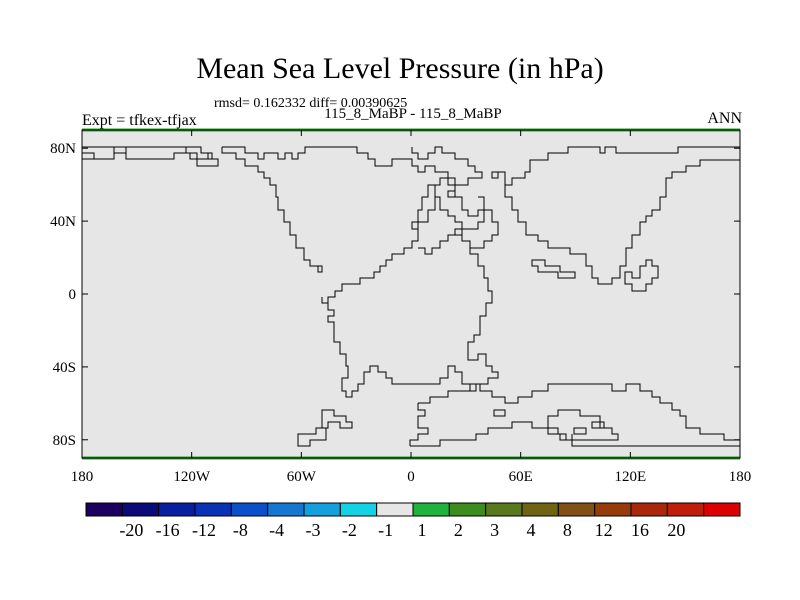  Describe the element at coordinates (150, 156) in the screenshot. I see `coastline-north-america` at that location.